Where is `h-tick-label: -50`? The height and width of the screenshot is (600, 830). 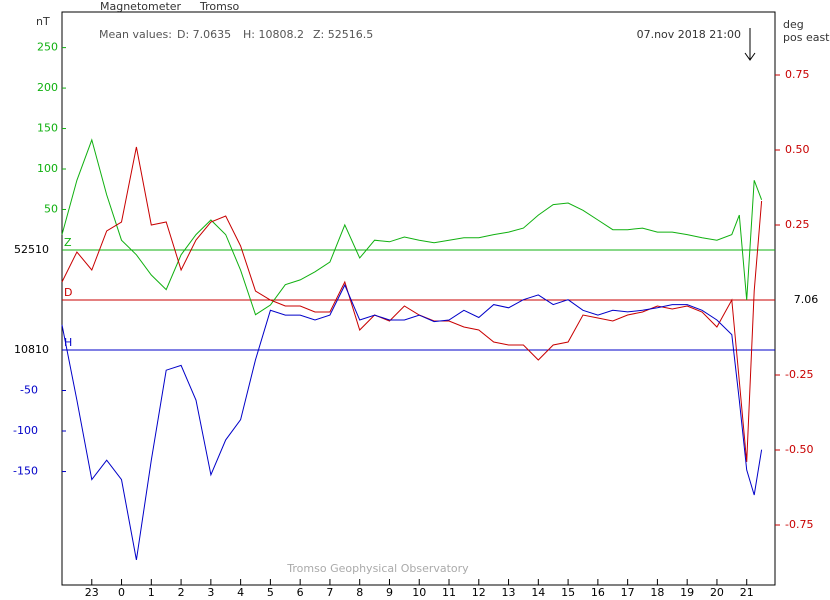 h-tick-label: -50 is located at coordinates (29, 389).